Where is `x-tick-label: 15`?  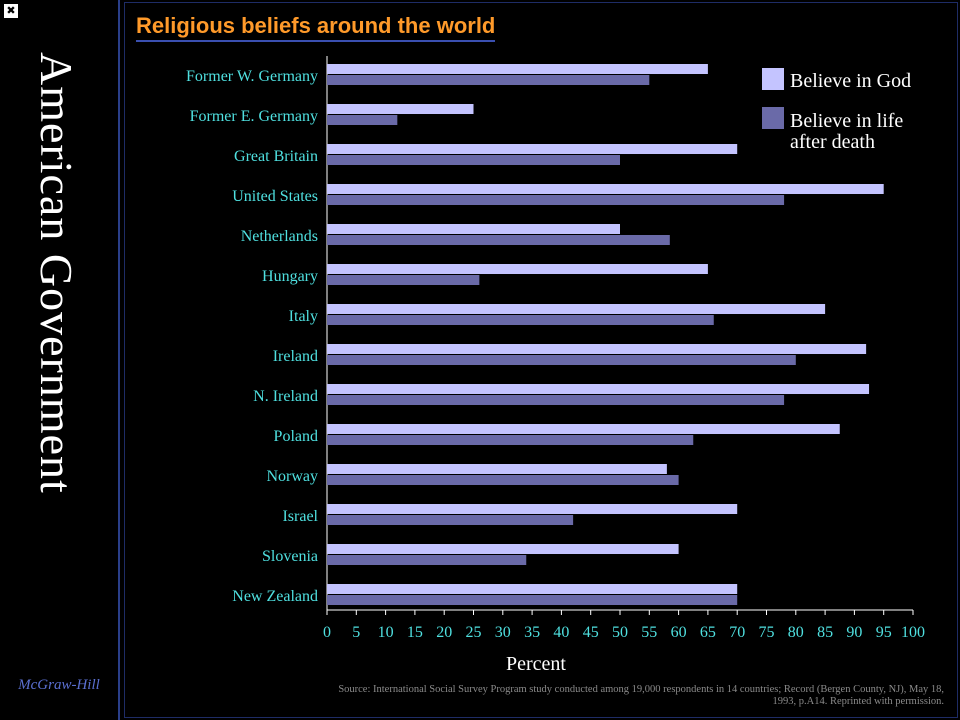 x-tick-label: 15 is located at coordinates (415, 632).